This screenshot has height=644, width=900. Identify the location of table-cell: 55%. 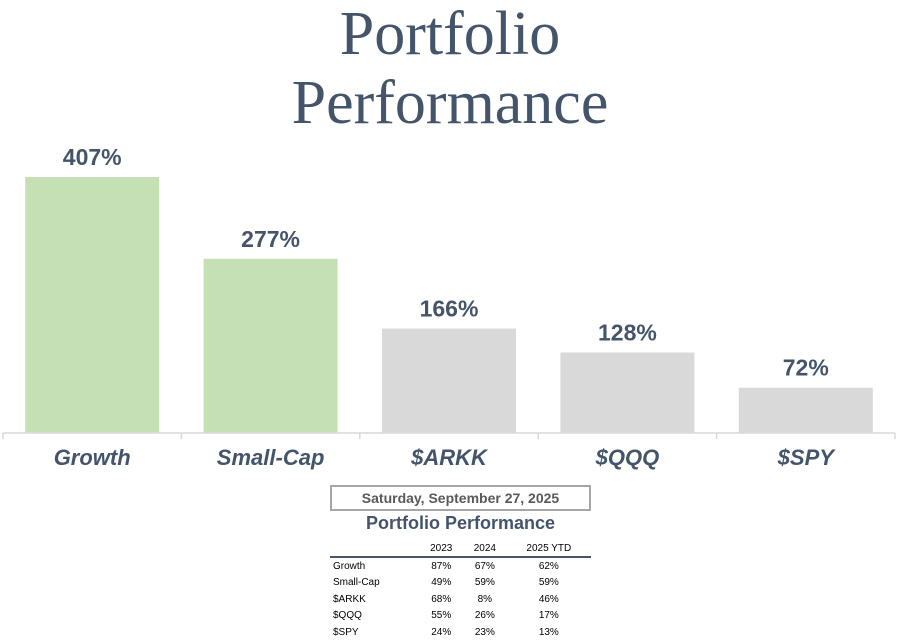
(441, 616).